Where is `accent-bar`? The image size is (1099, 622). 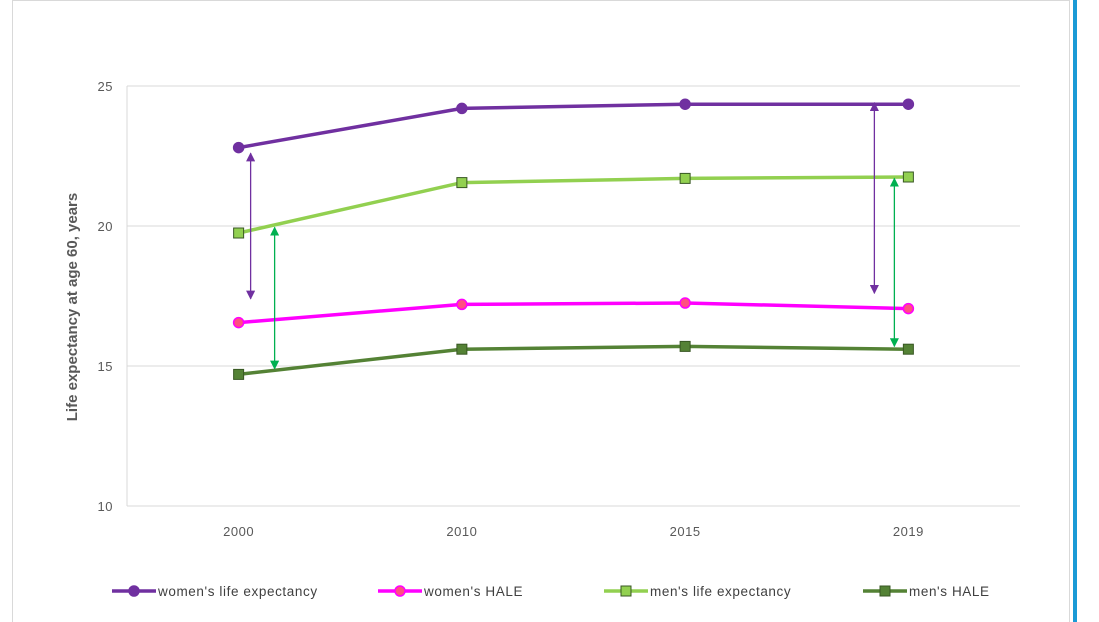 accent-bar is located at coordinates (1075, 311).